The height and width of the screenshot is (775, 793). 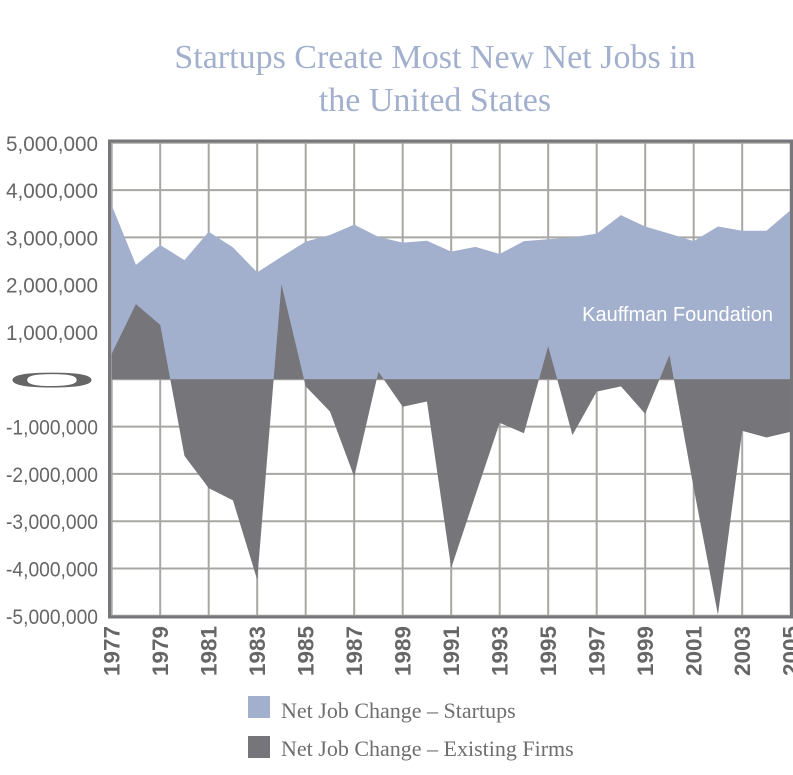 What do you see at coordinates (500, 651) in the screenshot?
I see `x-tick-label: 1993` at bounding box center [500, 651].